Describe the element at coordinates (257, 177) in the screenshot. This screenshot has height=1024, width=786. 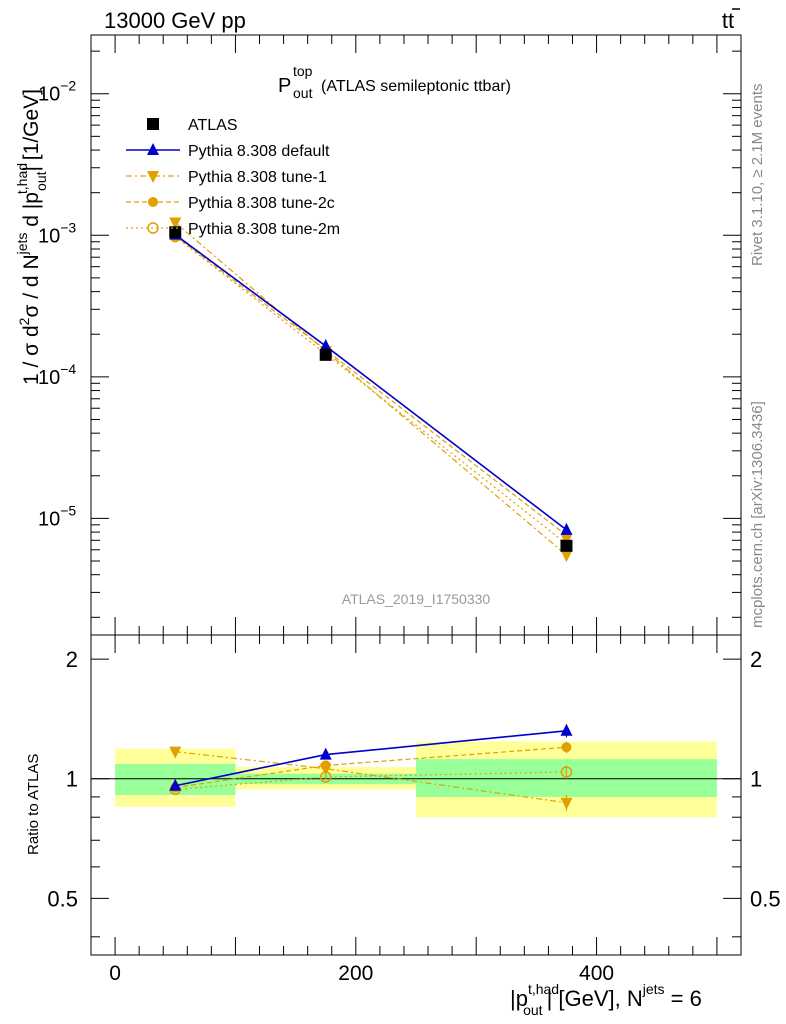
I see `legend-label-2: Pythia 8.308 tune-1` at that location.